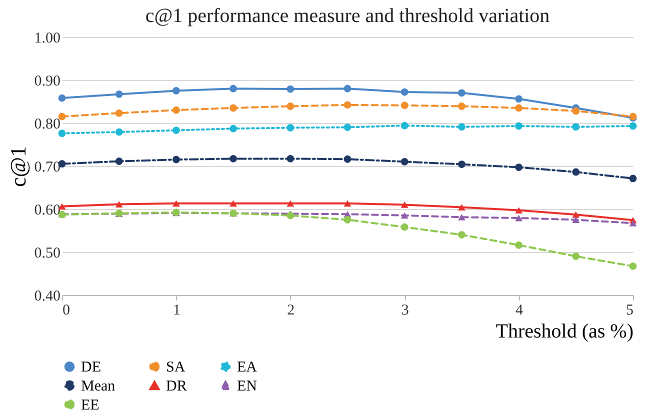 This screenshot has width=651, height=419. Describe the element at coordinates (47, 254) in the screenshot. I see `y-tick-label: 0.50` at that location.